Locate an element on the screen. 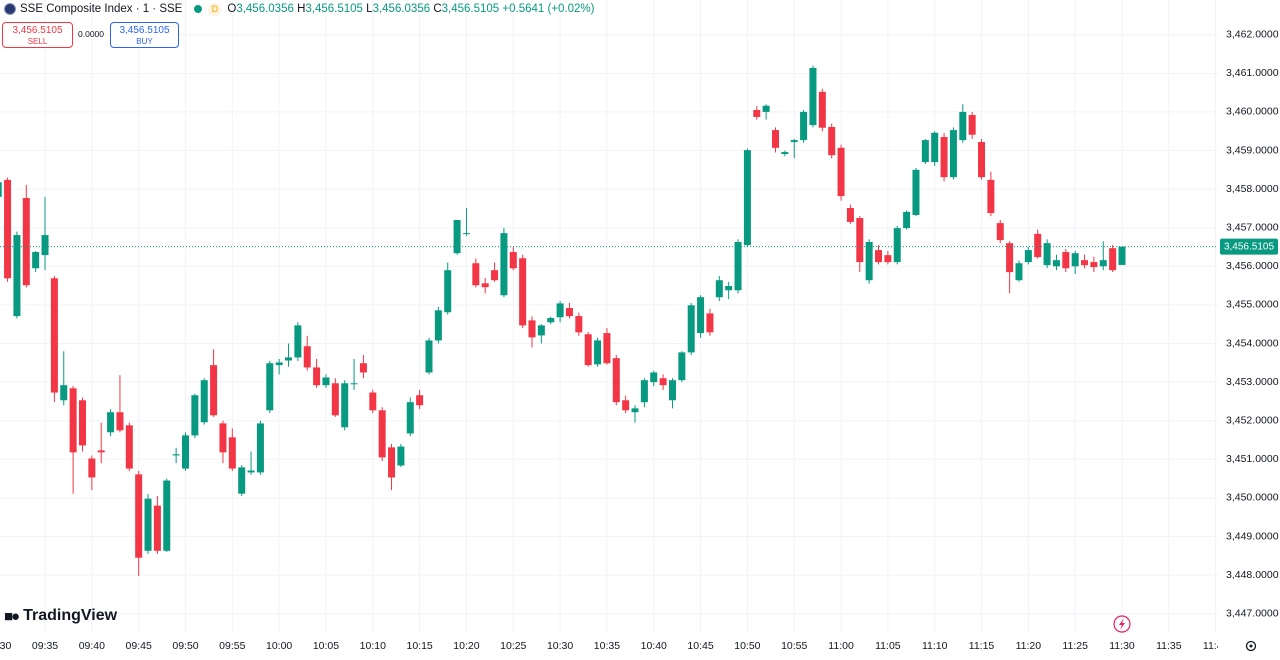  lightning-icon is located at coordinates (1122, 624).